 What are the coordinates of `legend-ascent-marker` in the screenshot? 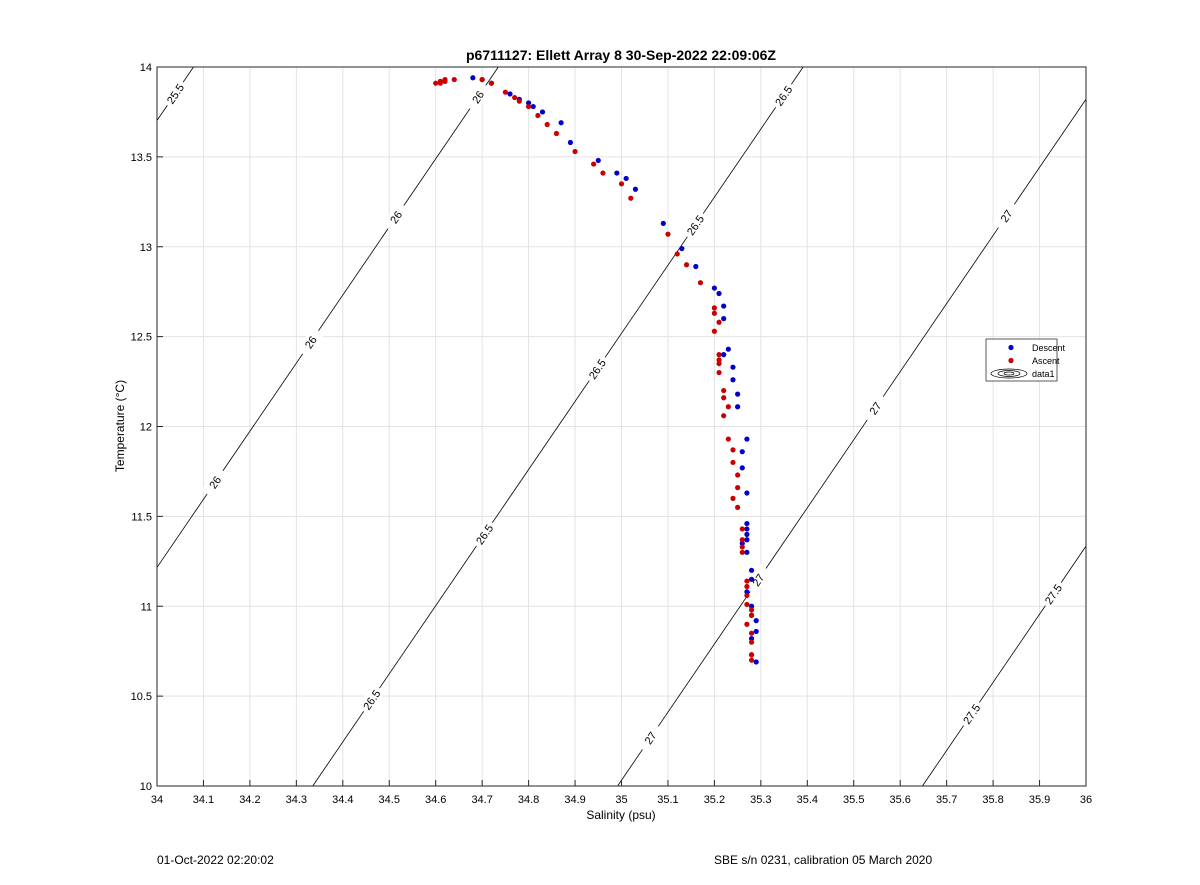 It's located at (1011, 360).